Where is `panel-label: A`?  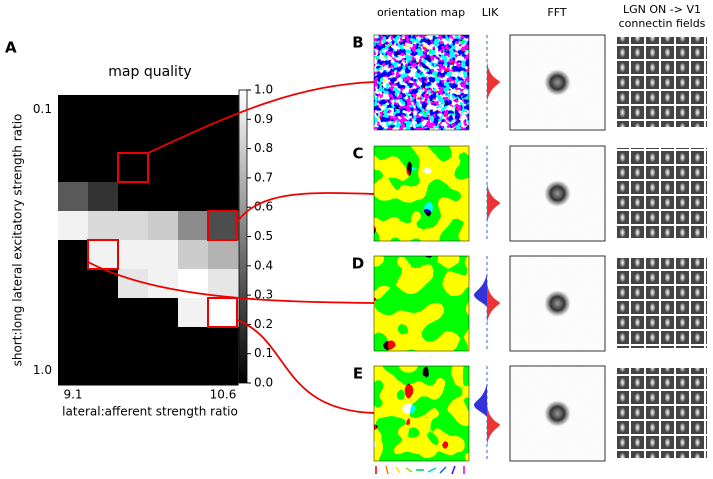
panel-label: A is located at coordinates (11, 48).